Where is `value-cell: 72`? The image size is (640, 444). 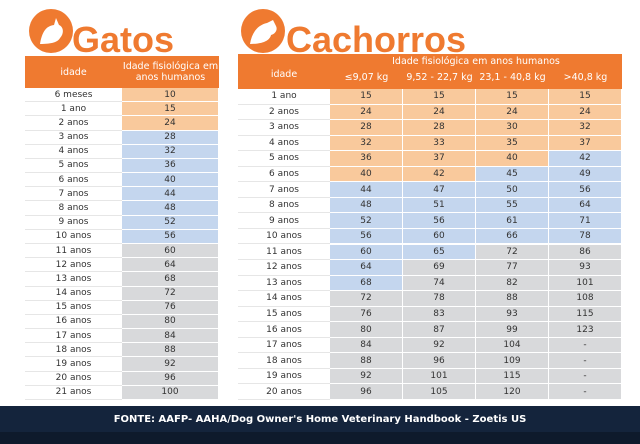
value-cell: 72 is located at coordinates (512, 252).